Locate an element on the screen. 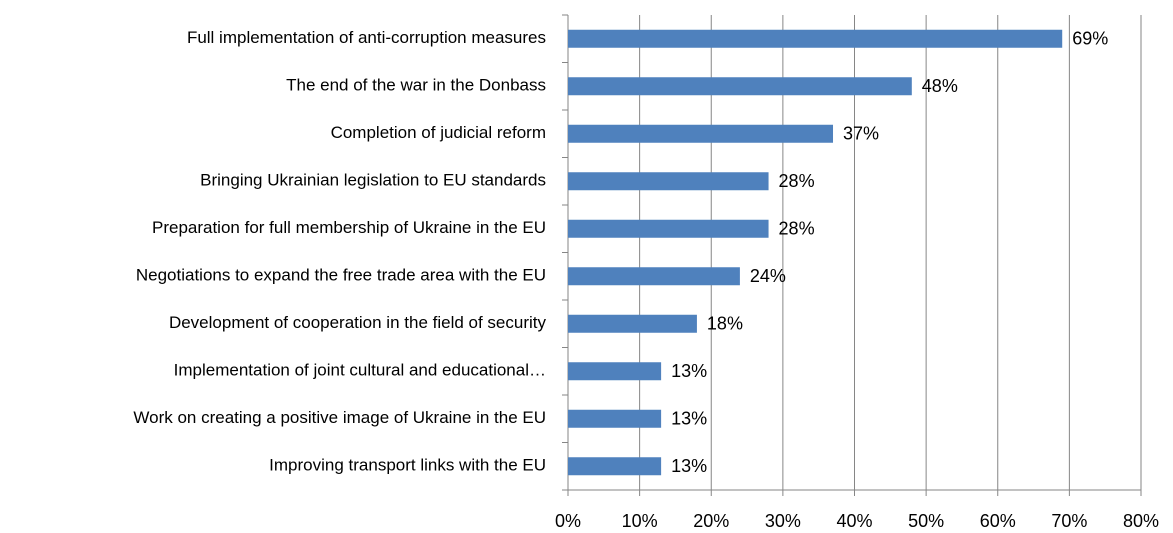 This screenshot has height=533, width=1173. x-tick-label: 0% is located at coordinates (568, 521).